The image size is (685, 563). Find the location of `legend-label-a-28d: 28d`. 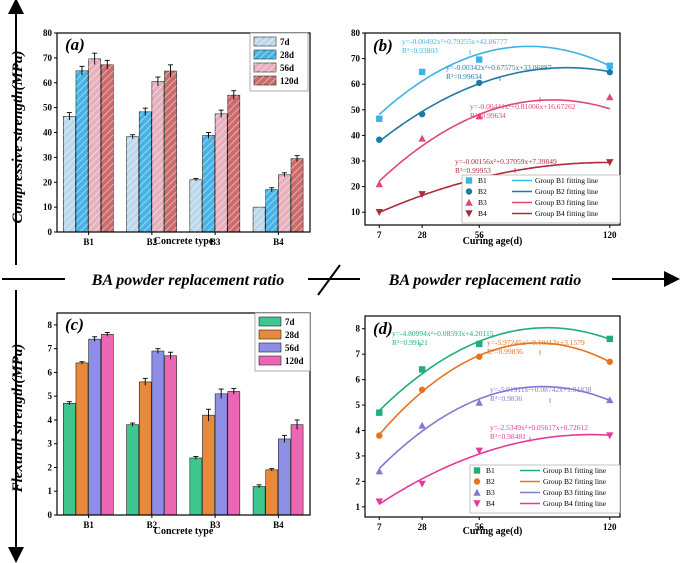

legend-label-a-28d: 28d is located at coordinates (287, 55).